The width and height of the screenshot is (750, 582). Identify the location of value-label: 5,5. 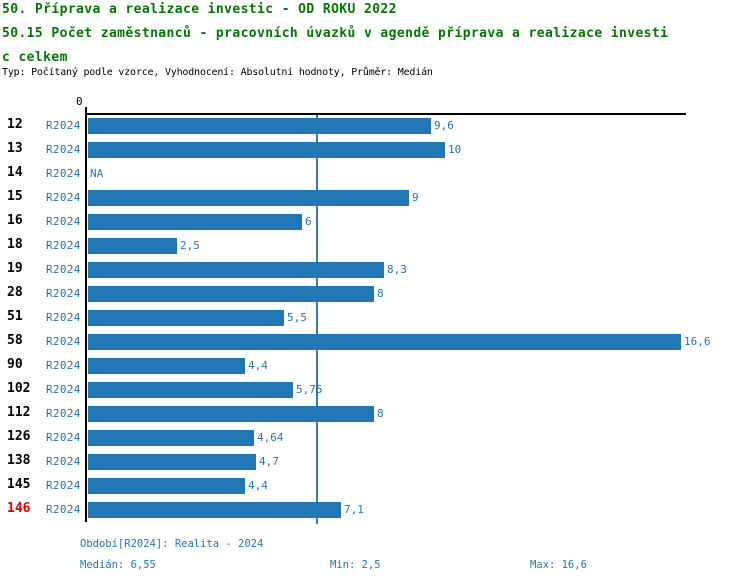
(297, 317).